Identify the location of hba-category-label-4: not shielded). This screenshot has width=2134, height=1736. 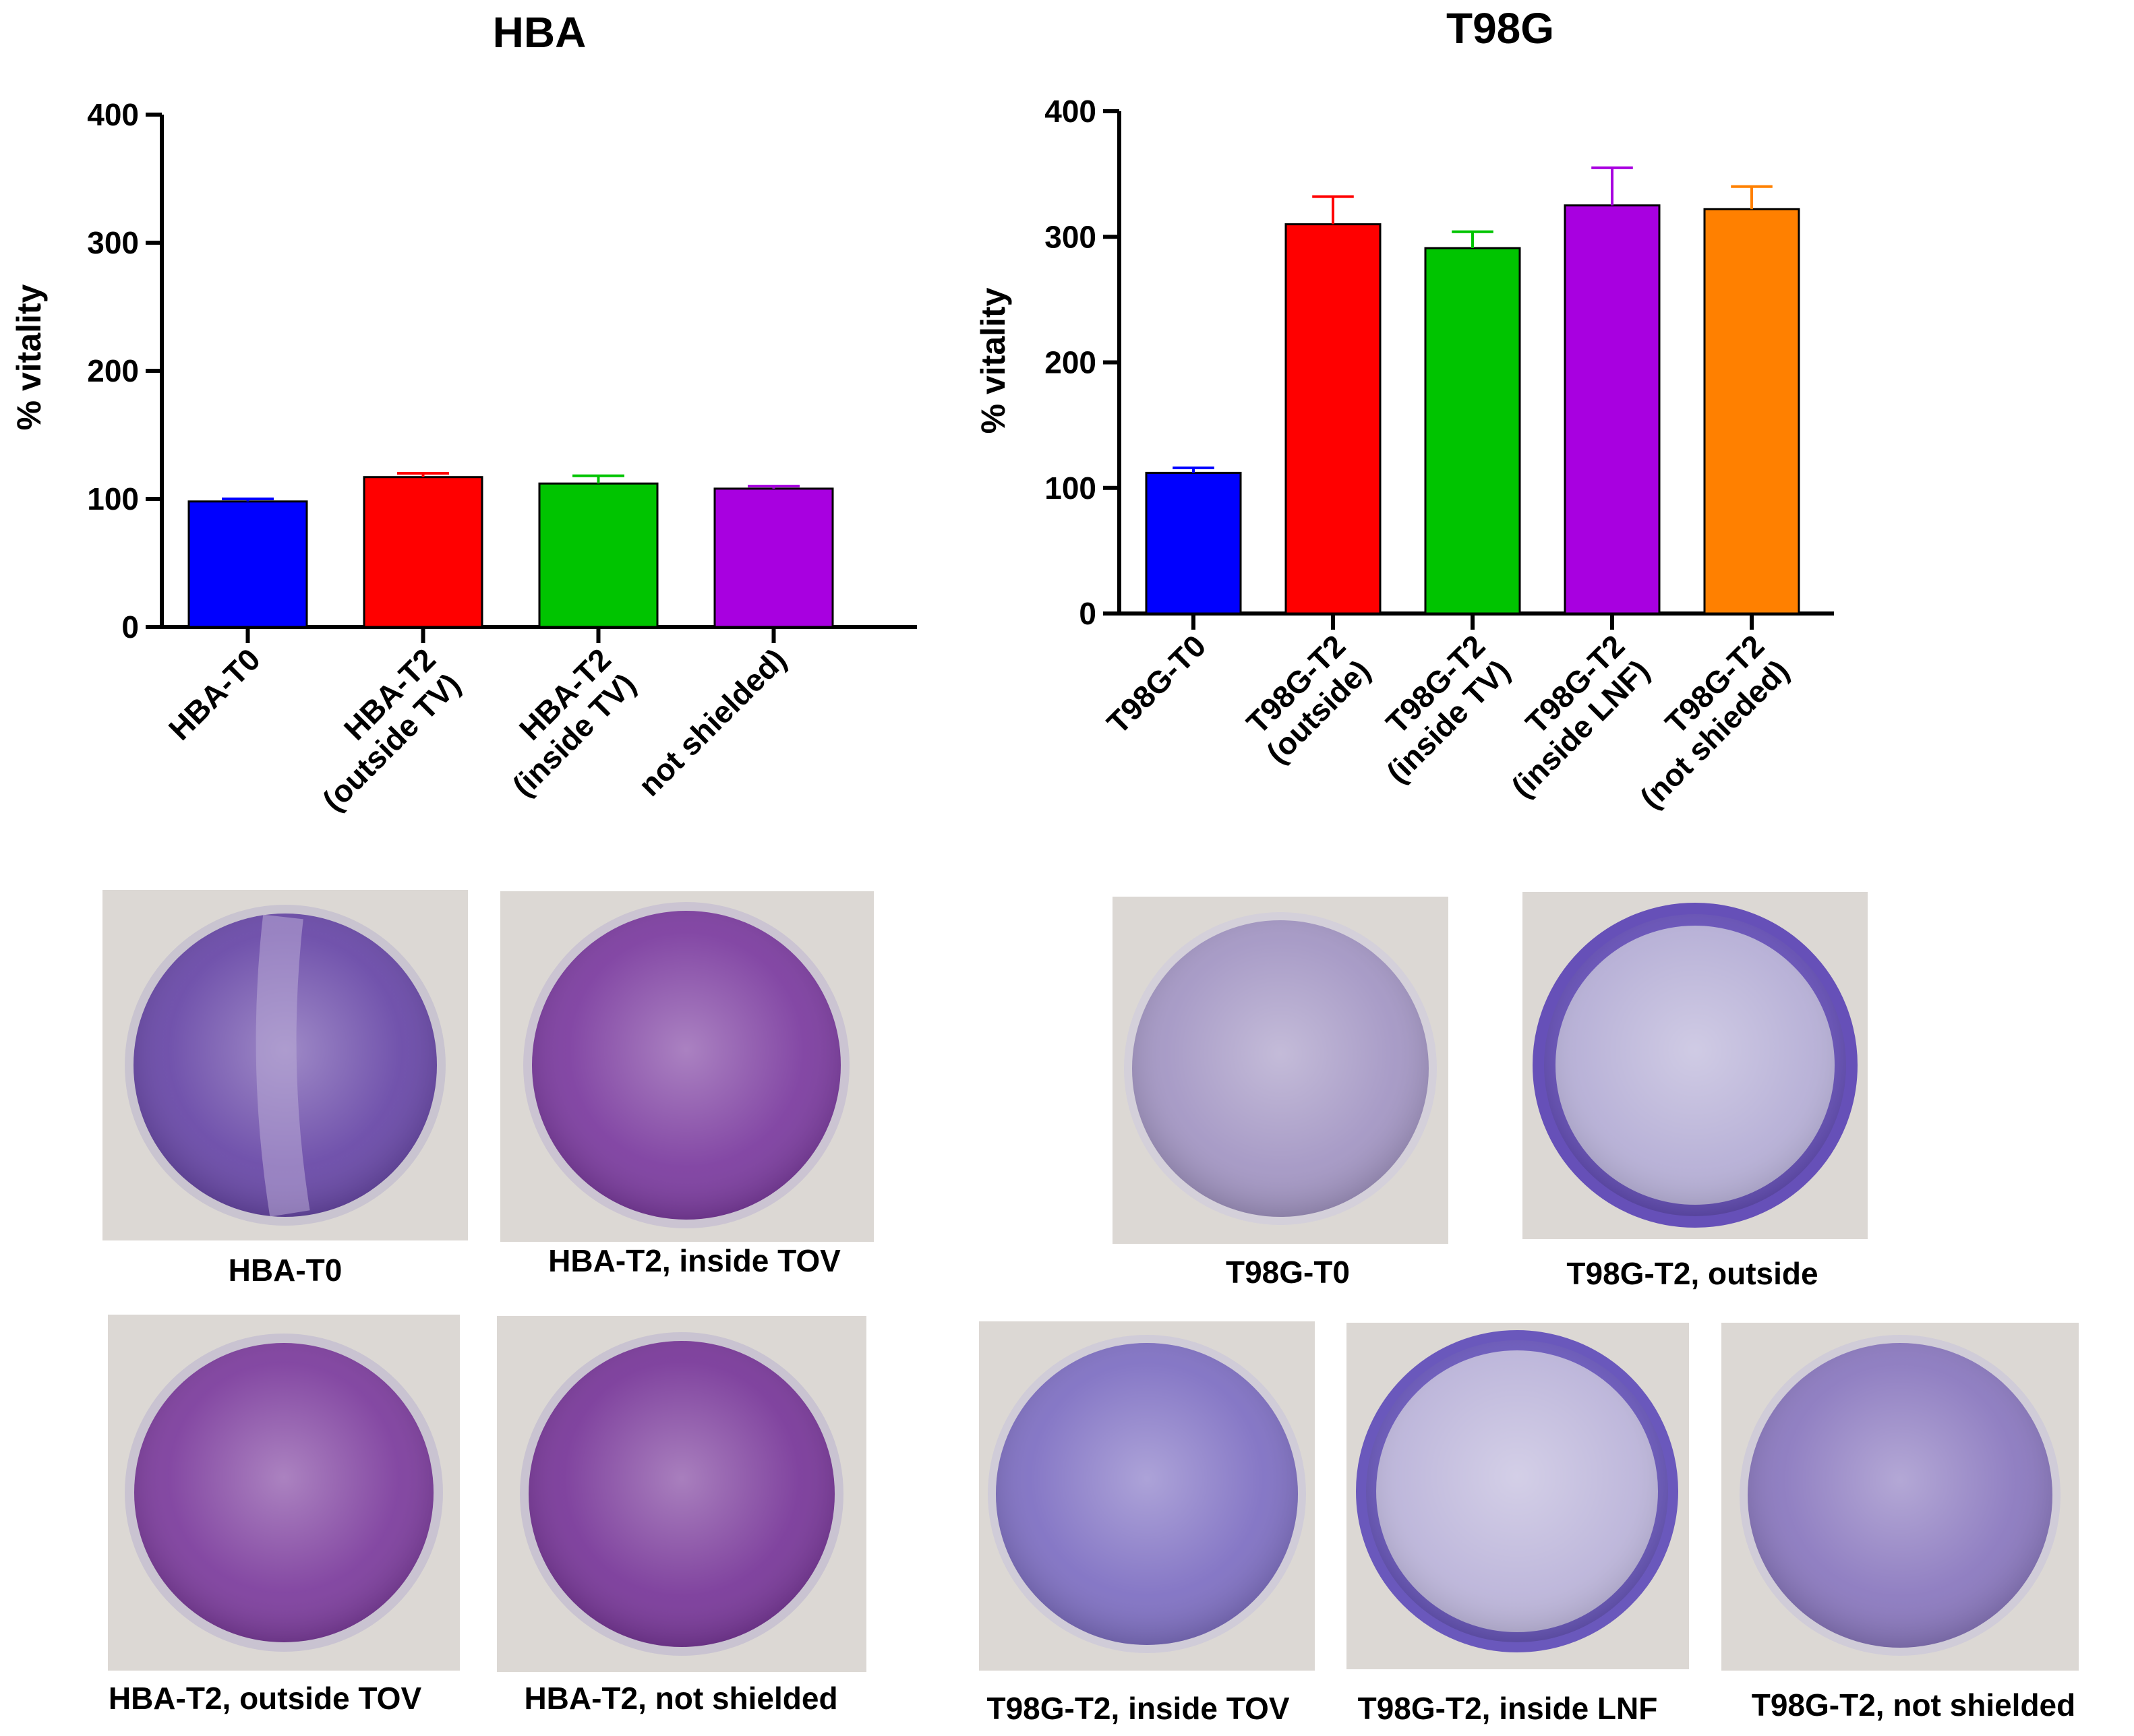
(713, 722).